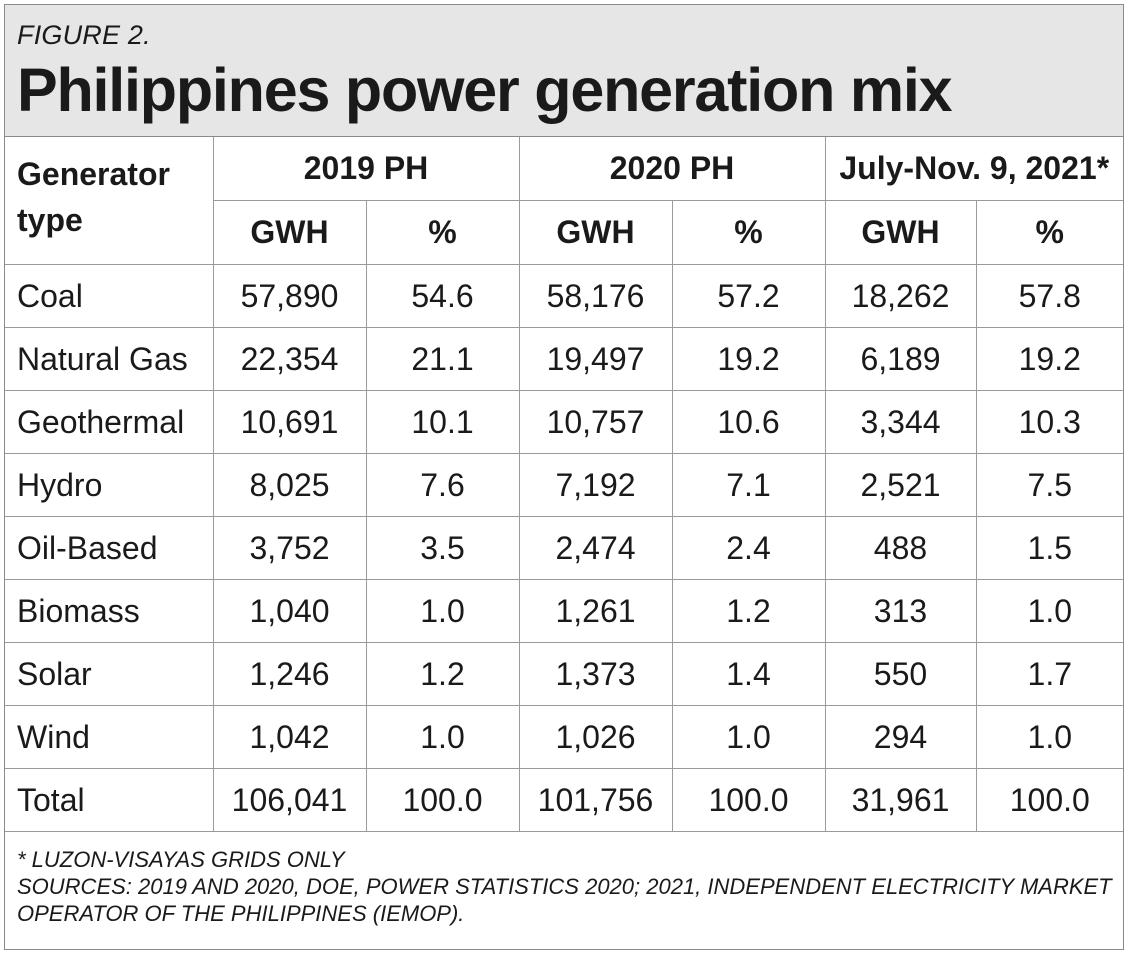  I want to click on gwh-cell: 2,474, so click(596, 548).